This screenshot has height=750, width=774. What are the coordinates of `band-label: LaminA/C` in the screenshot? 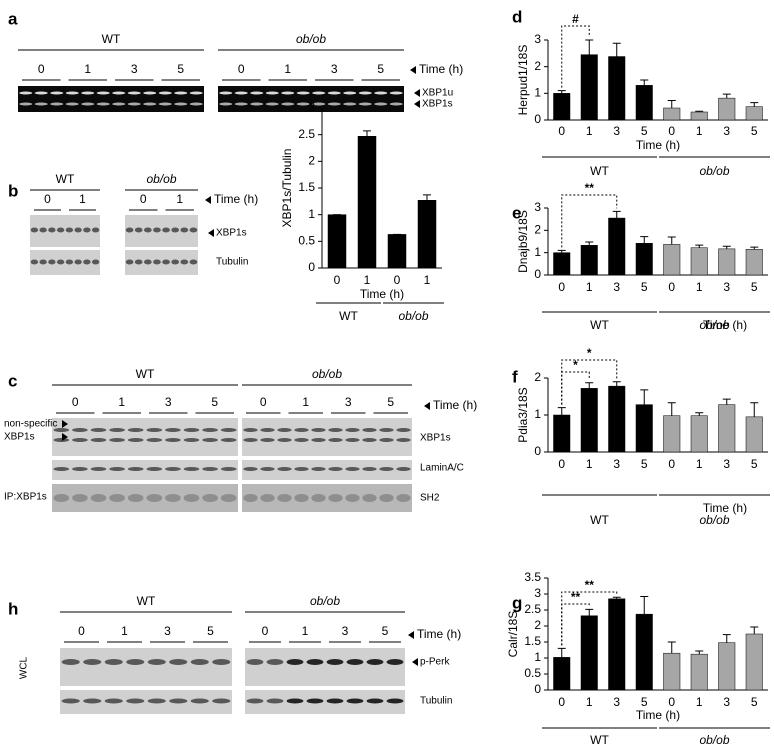 It's located at (442, 468).